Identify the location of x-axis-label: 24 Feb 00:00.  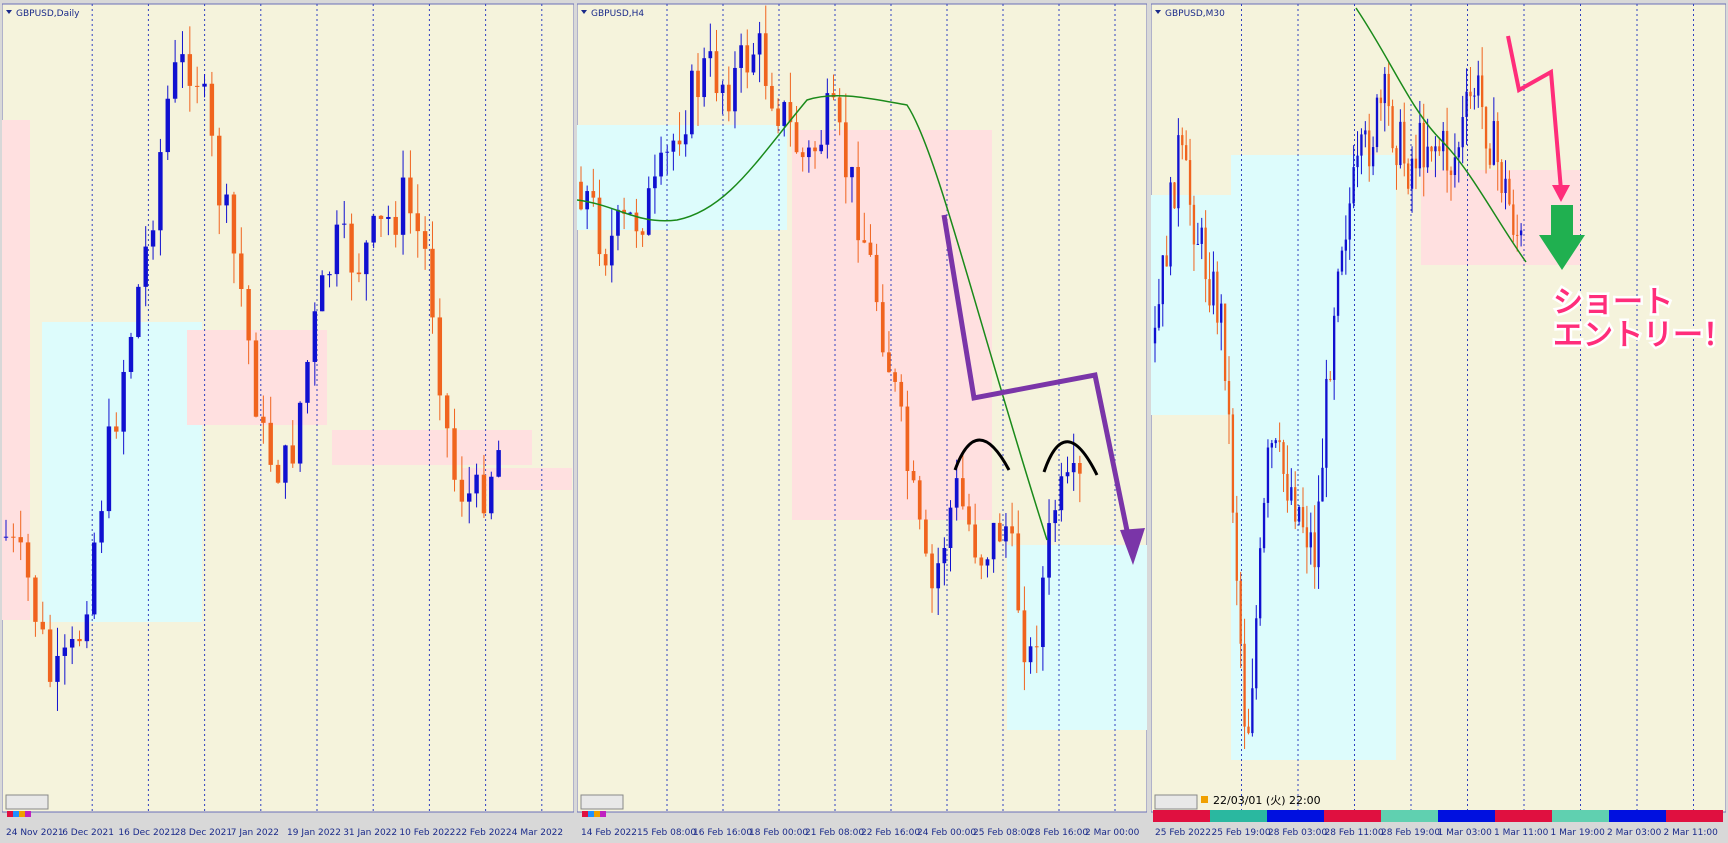
(946, 833).